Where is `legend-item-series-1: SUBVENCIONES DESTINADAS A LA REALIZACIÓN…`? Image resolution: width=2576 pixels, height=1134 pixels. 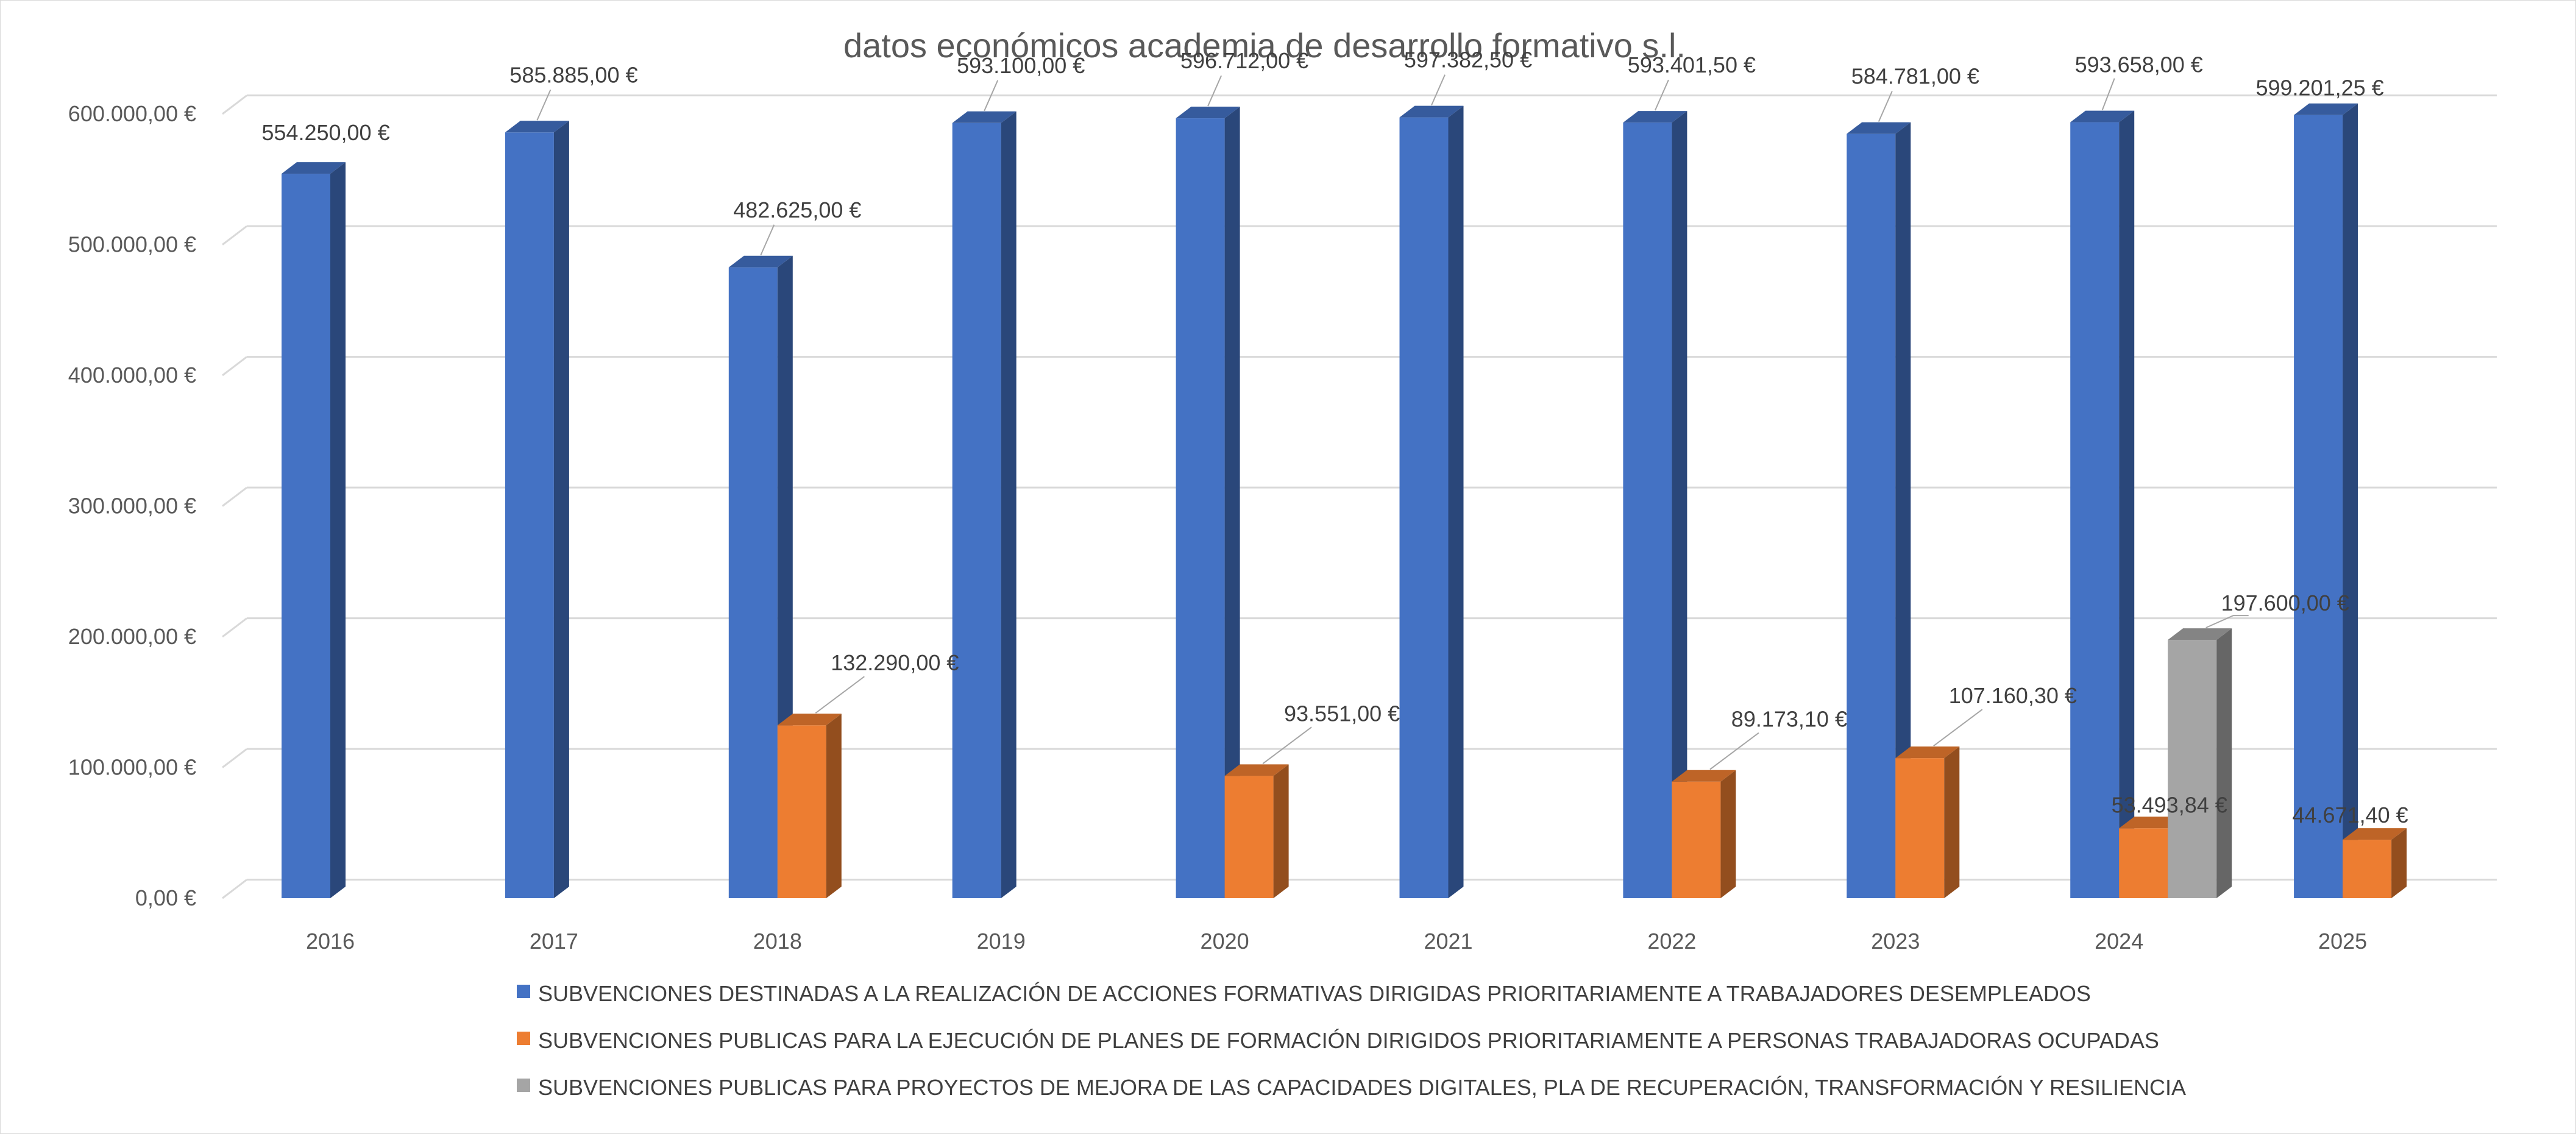 legend-item-series-1: SUBVENCIONES DESTINADAS A LA REALIZACIÓN… is located at coordinates (1304, 993).